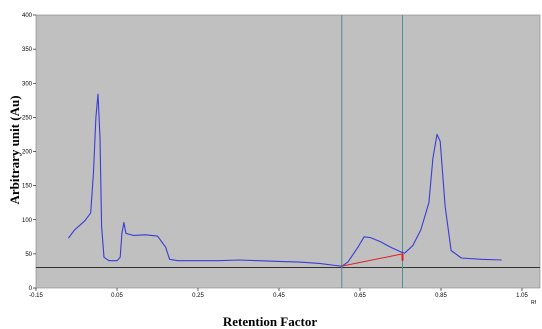 This screenshot has width=542, height=329. Describe the element at coordinates (36, 296) in the screenshot. I see `x-tick-label: -0.15` at that location.